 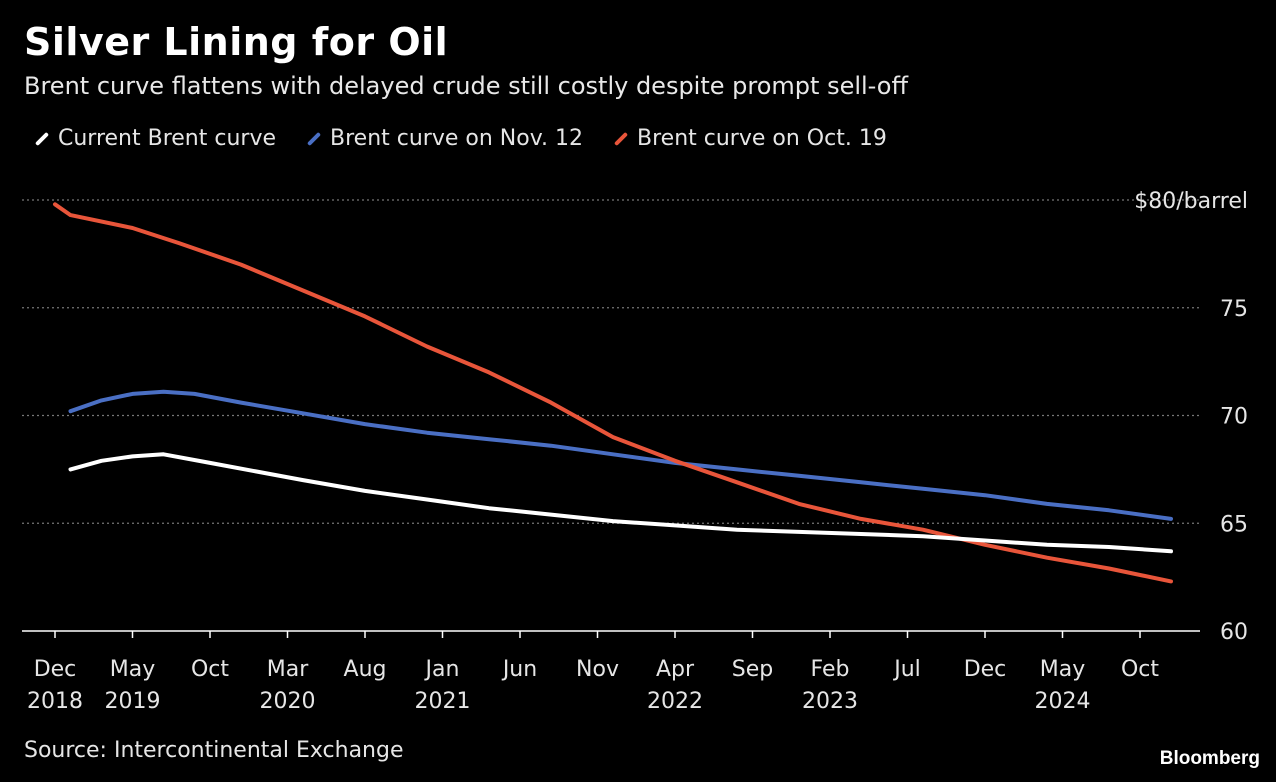 What do you see at coordinates (167, 138) in the screenshot?
I see `legend-label-current: Current Brent curve` at bounding box center [167, 138].